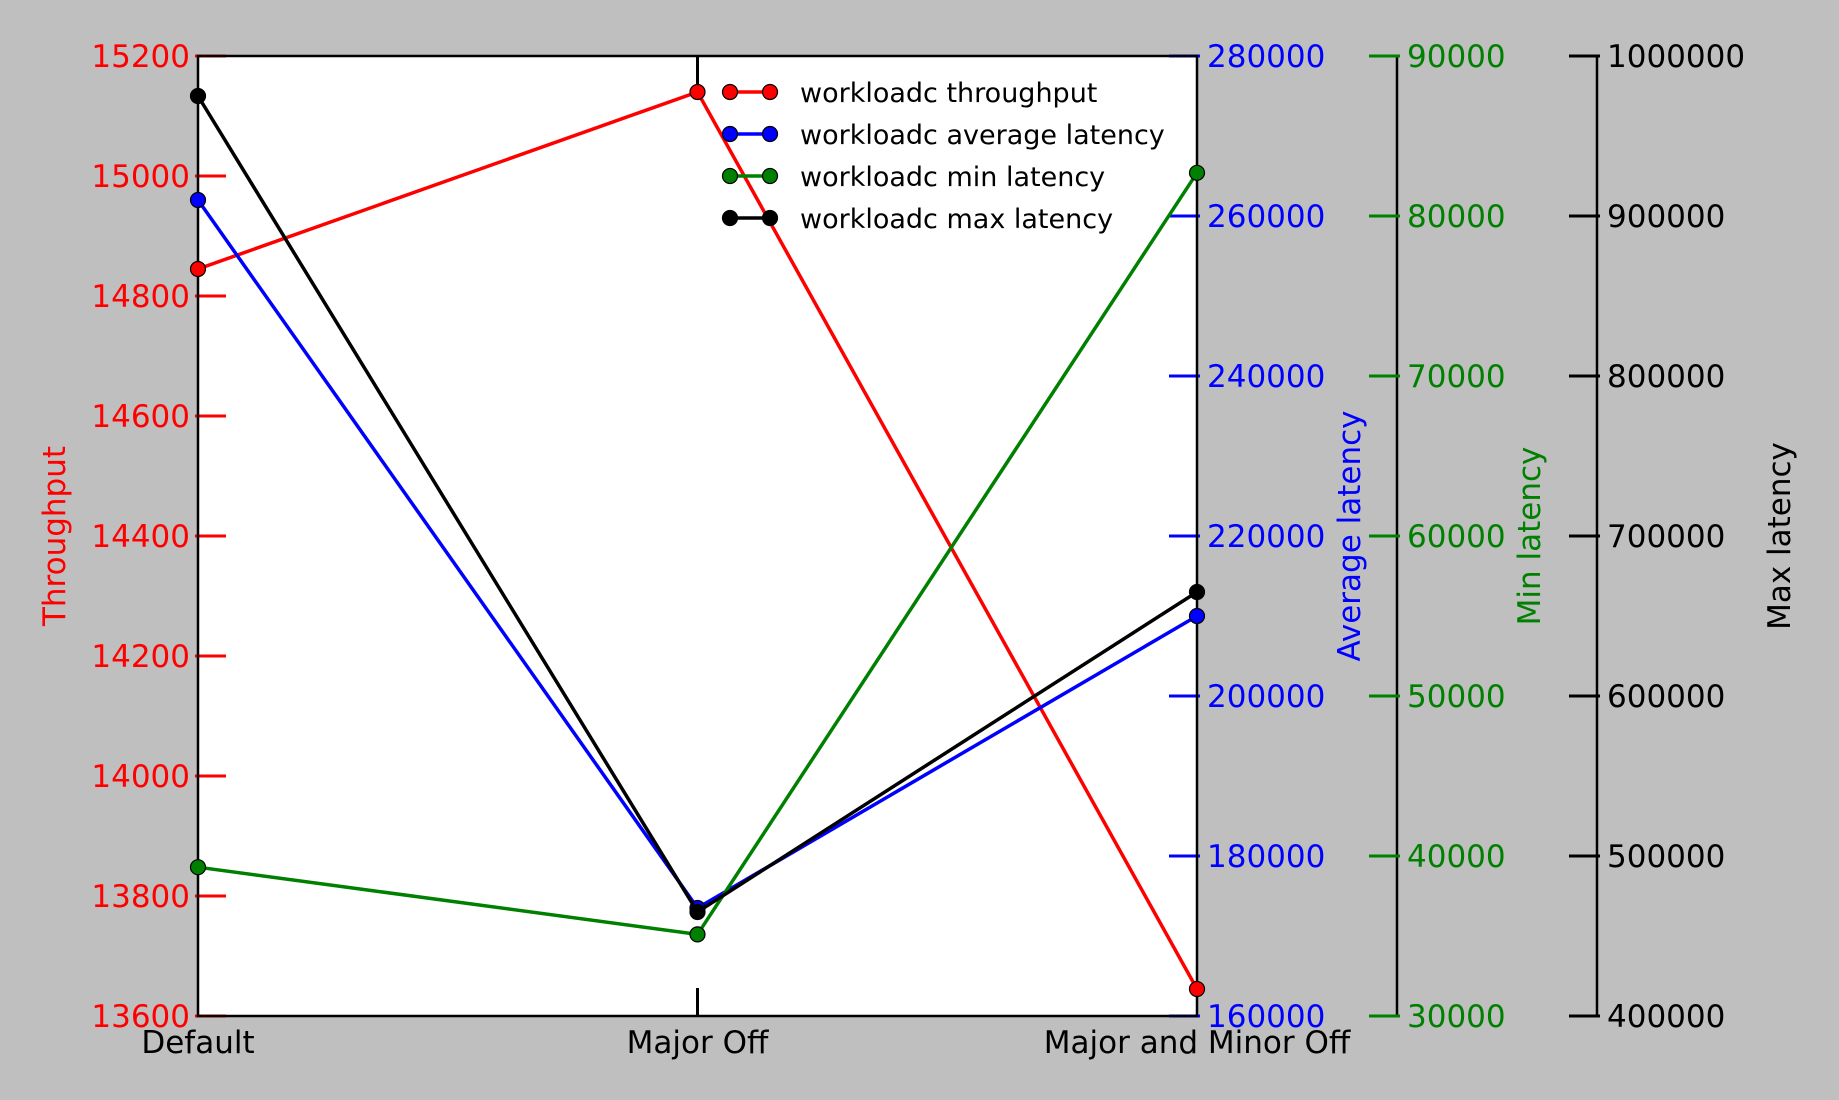  Describe the element at coordinates (1266, 217) in the screenshot. I see `avg-tick-label: 260000` at that location.